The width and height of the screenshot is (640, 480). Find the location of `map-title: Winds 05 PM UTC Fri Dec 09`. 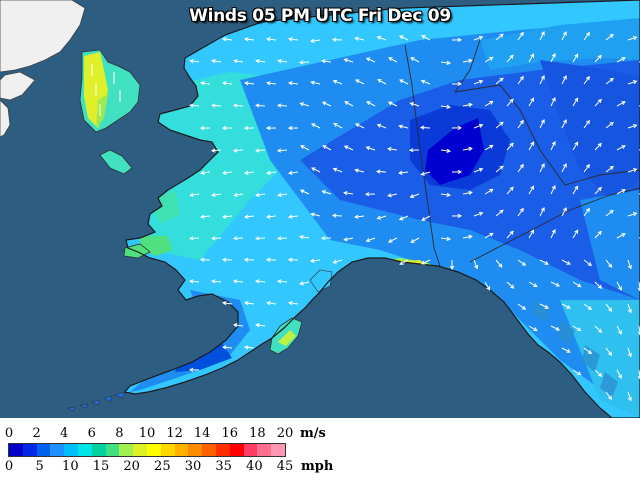

map-title: Winds 05 PM UTC Fri Dec 09 is located at coordinates (320, 16).